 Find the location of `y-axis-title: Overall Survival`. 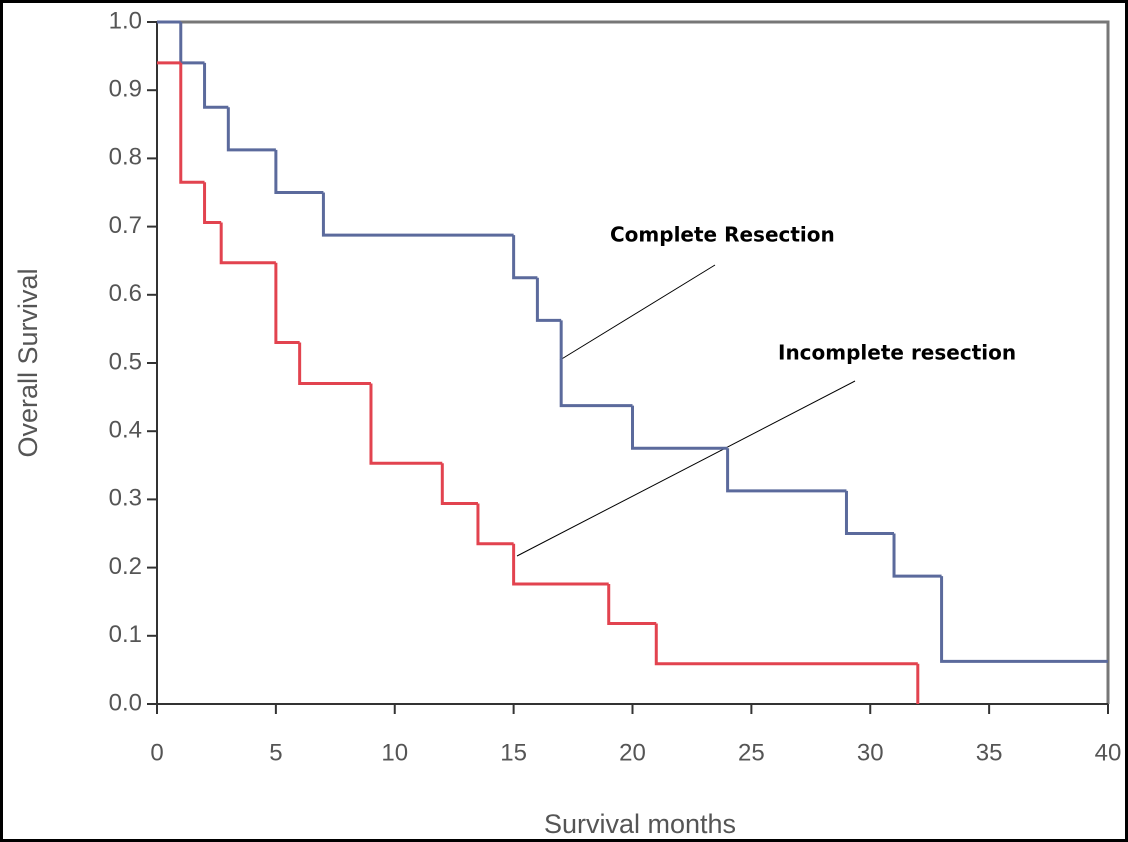

y-axis-title: Overall Survival is located at coordinates (28, 362).